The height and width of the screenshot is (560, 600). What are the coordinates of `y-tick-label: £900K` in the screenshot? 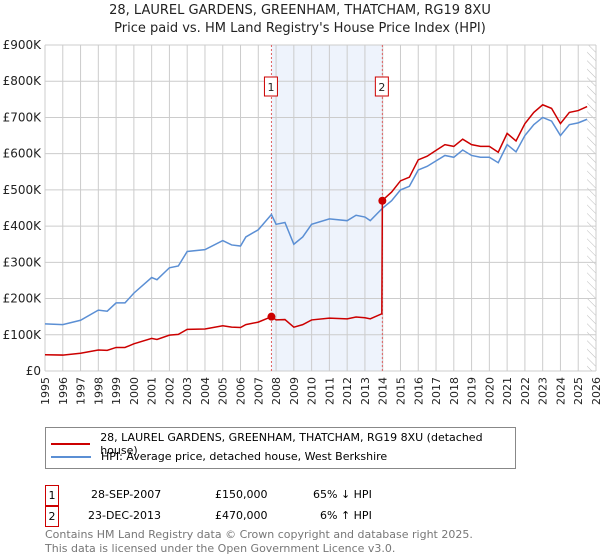 It's located at (23, 45).